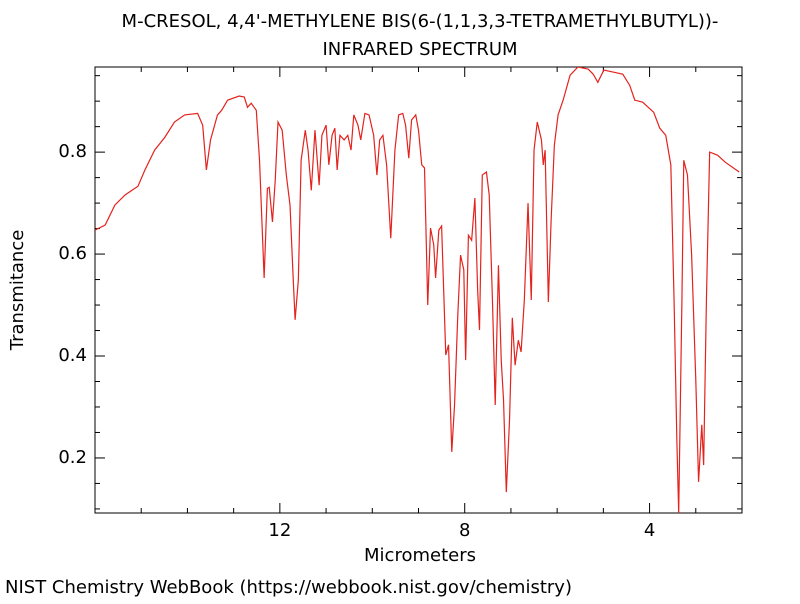 The width and height of the screenshot is (800, 604). Describe the element at coordinates (72, 457) in the screenshot. I see `y-tick-label: 0.2` at that location.